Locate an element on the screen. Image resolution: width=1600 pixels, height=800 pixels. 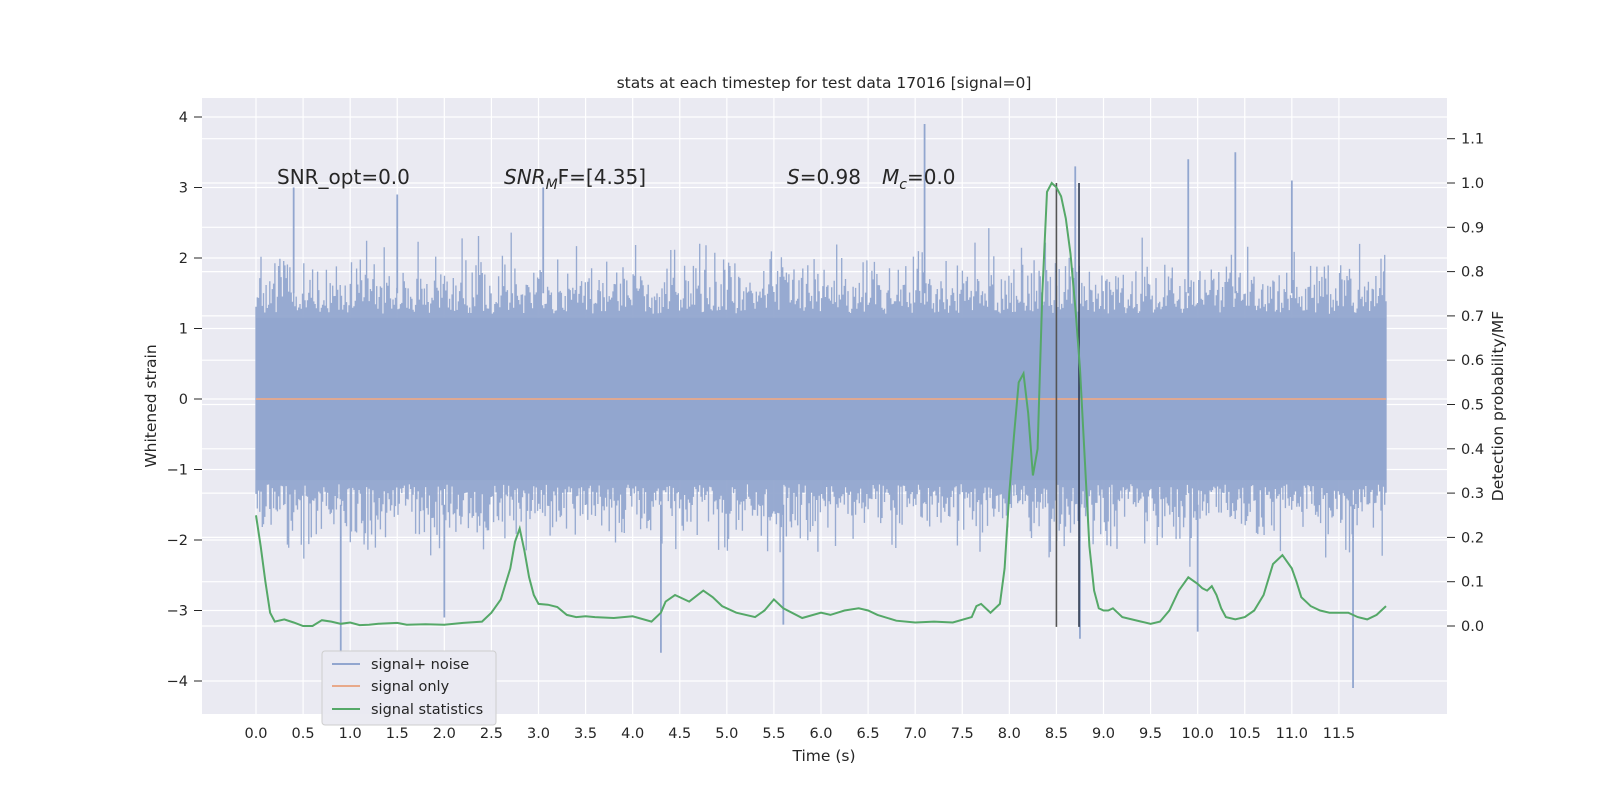
x-tick-label: 11.5 is located at coordinates (1339, 734).